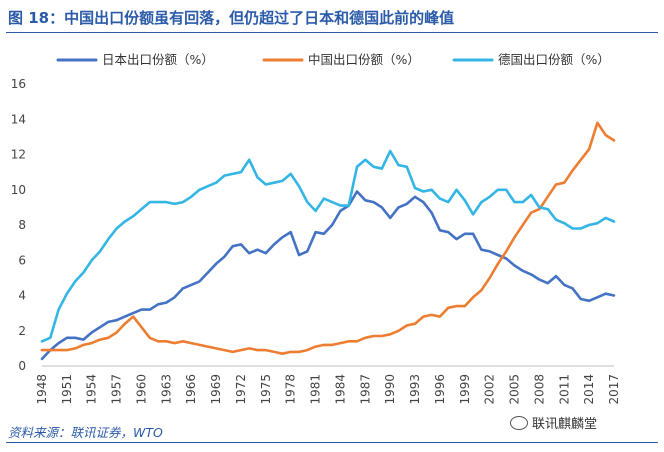 This screenshot has width=664, height=452. What do you see at coordinates (565, 424) in the screenshot?
I see `watermark-label: 联讯麒麟堂` at bounding box center [565, 424].